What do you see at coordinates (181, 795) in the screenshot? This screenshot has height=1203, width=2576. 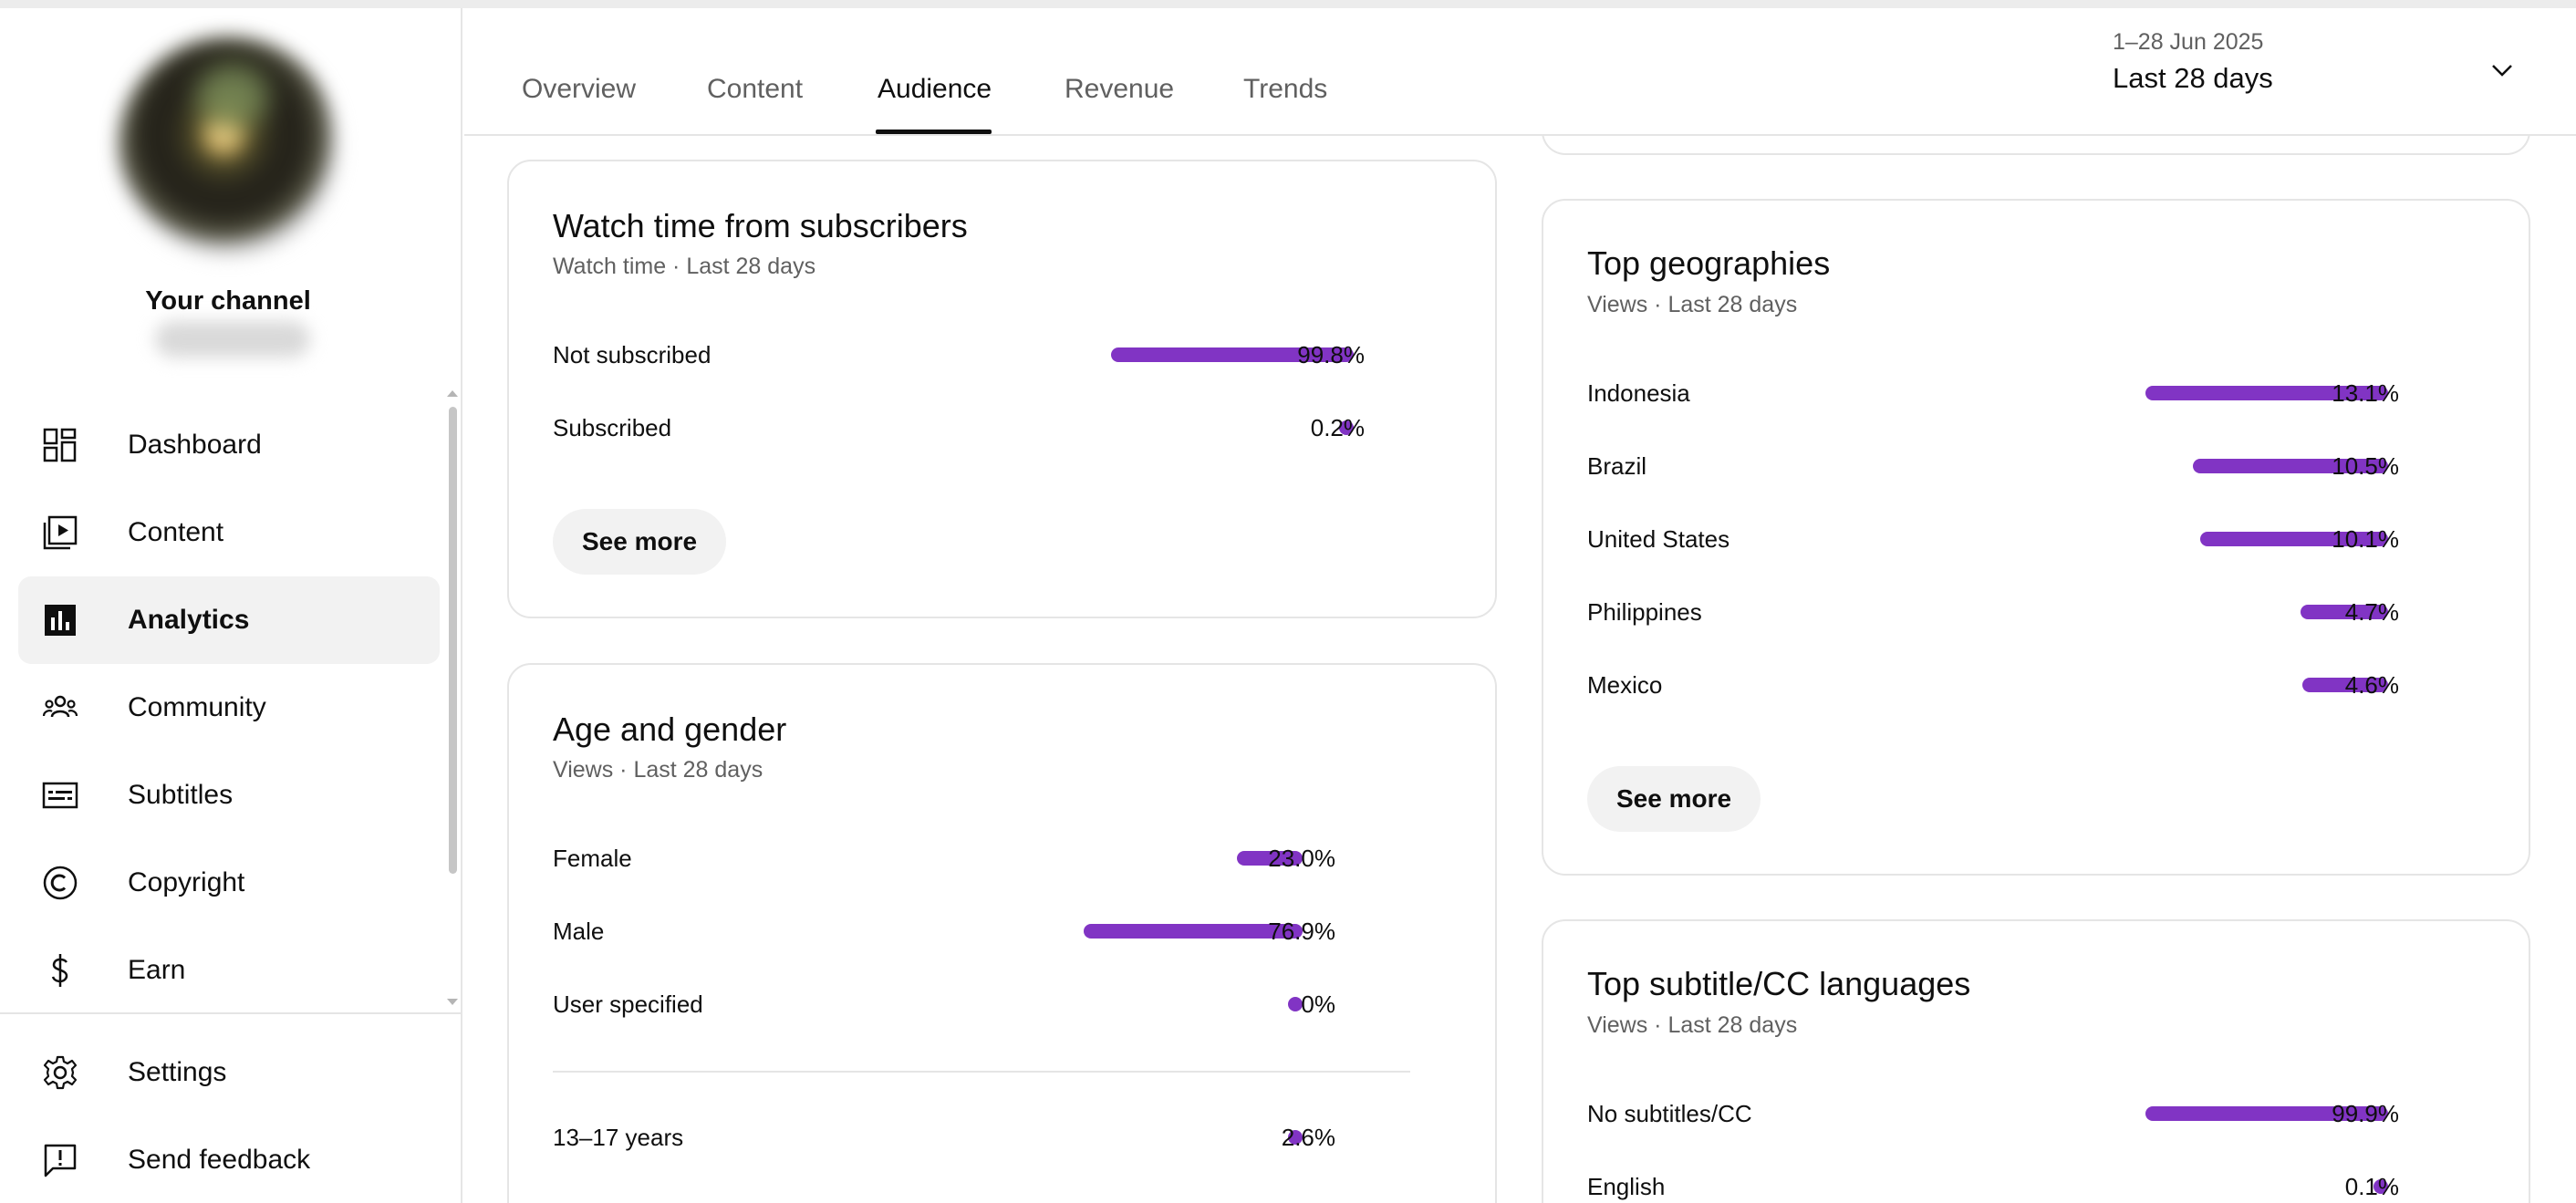 I see `sidebar-item-label: Subtitles` at bounding box center [181, 795].